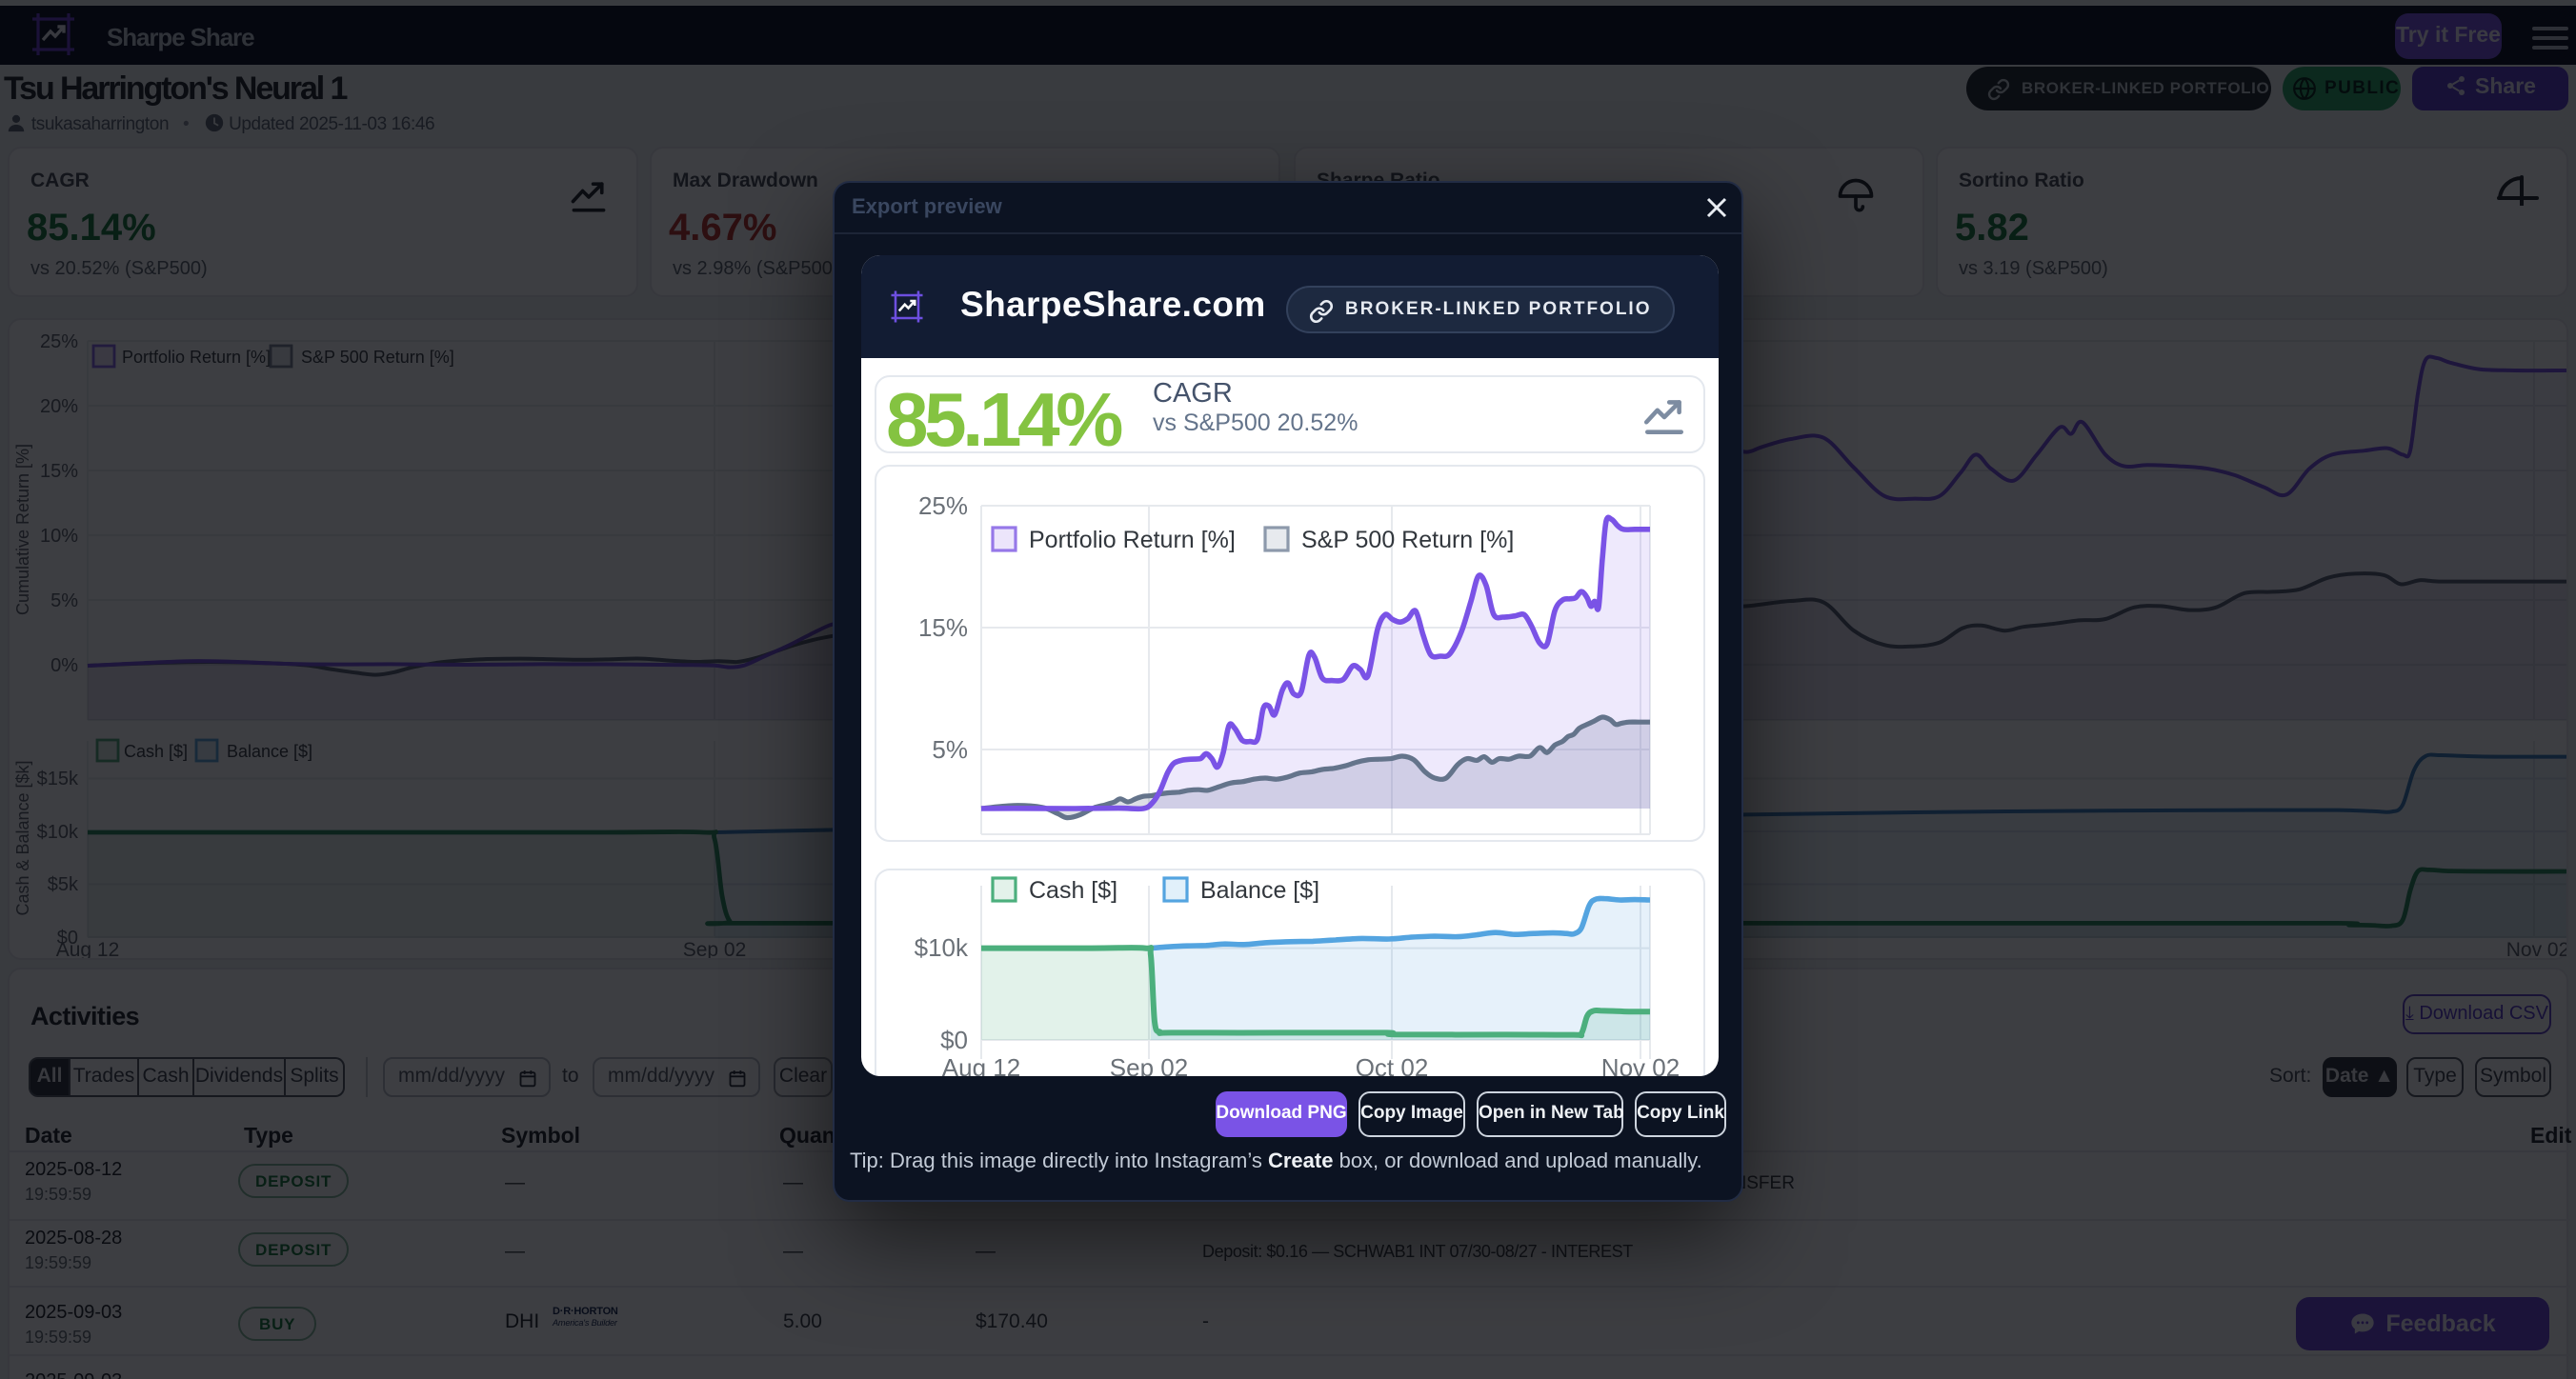 The width and height of the screenshot is (2576, 1379). What do you see at coordinates (1408, 540) in the screenshot?
I see `svg-text: S&P 500 Return [%]` at bounding box center [1408, 540].